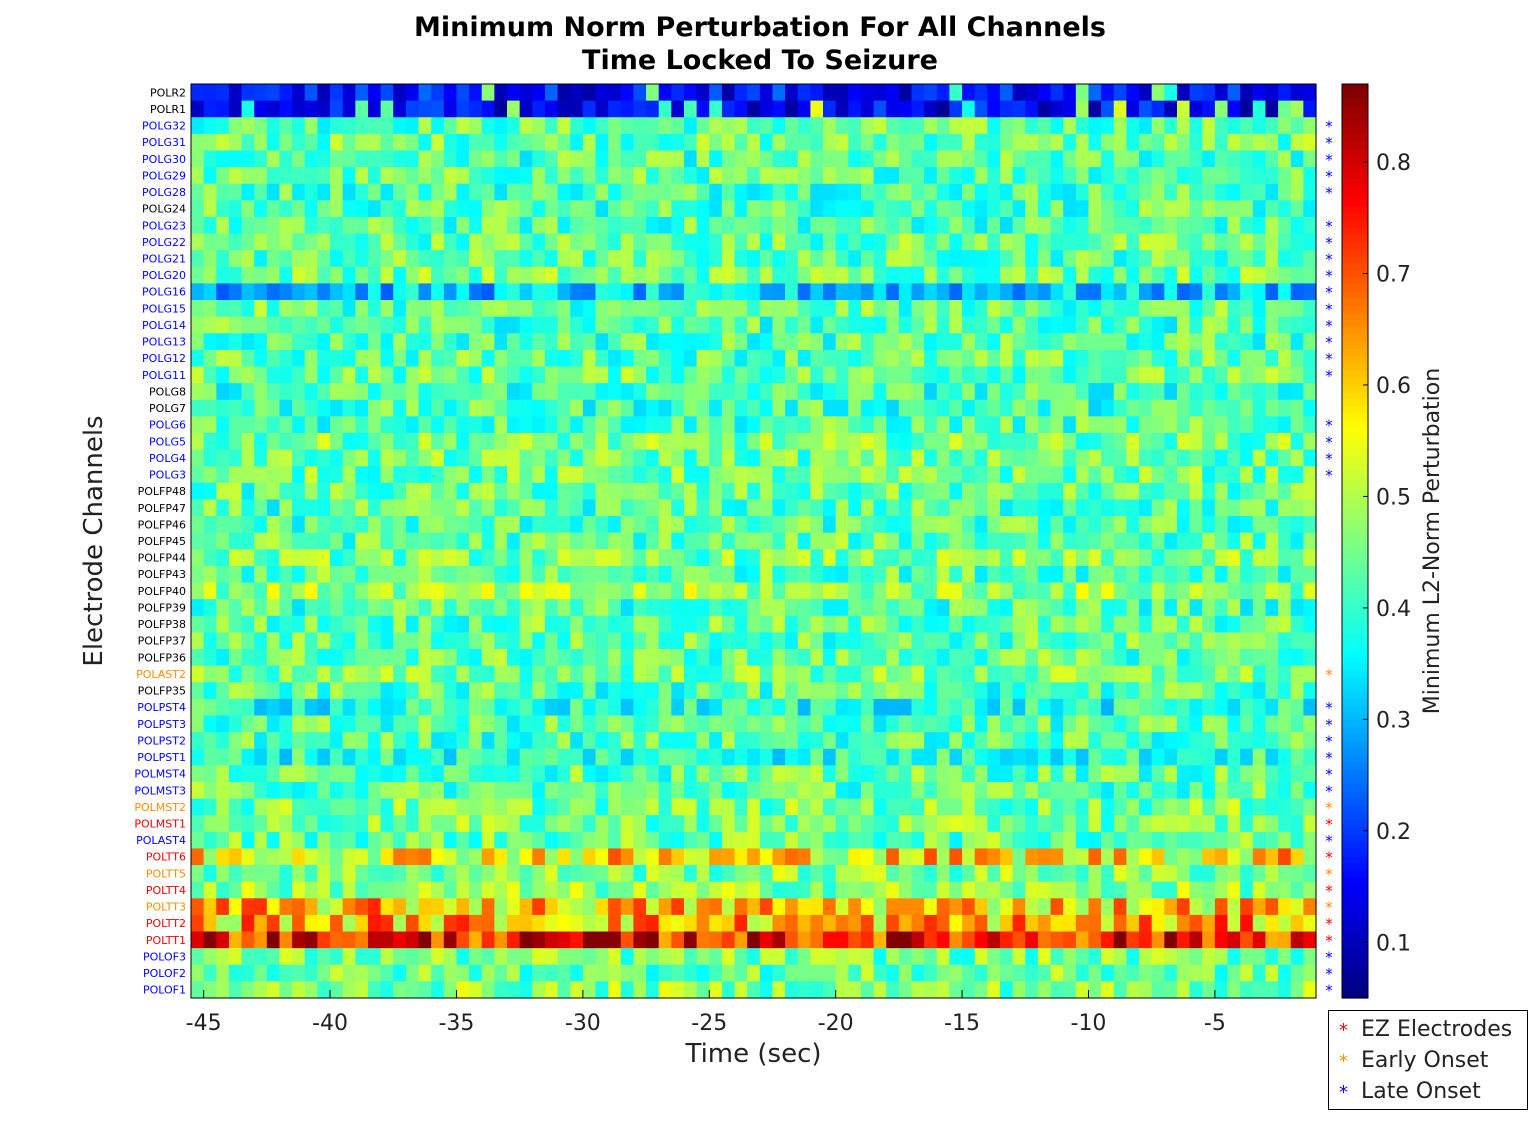 This screenshot has width=1535, height=1121. I want to click on onset-marker-ez: *, so click(1329, 825).